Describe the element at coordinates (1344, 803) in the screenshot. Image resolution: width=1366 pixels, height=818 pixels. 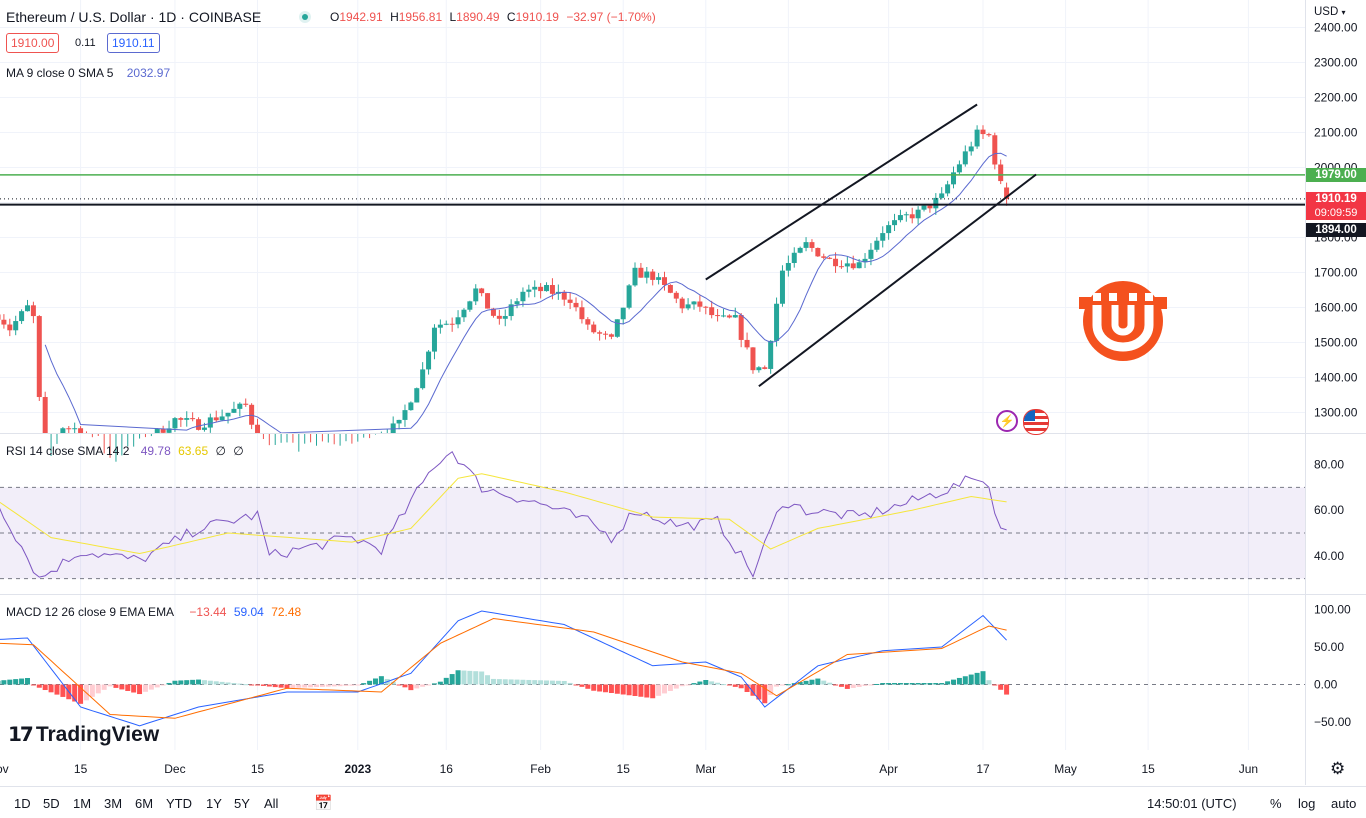
I see `auto-toggle: auto` at that location.